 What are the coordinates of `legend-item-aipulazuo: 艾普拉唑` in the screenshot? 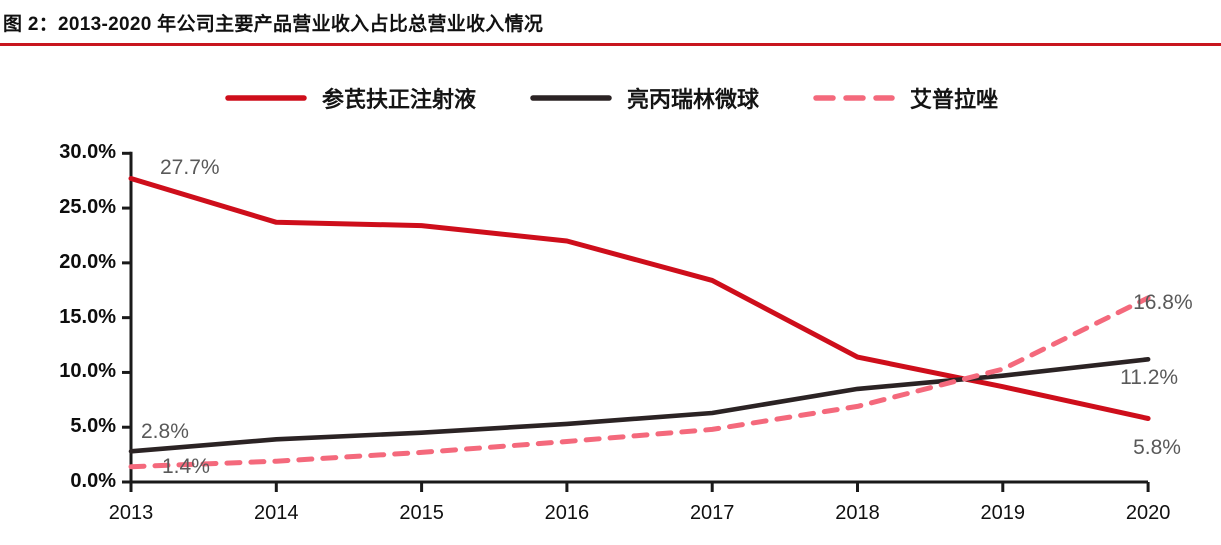 It's located at (904, 98).